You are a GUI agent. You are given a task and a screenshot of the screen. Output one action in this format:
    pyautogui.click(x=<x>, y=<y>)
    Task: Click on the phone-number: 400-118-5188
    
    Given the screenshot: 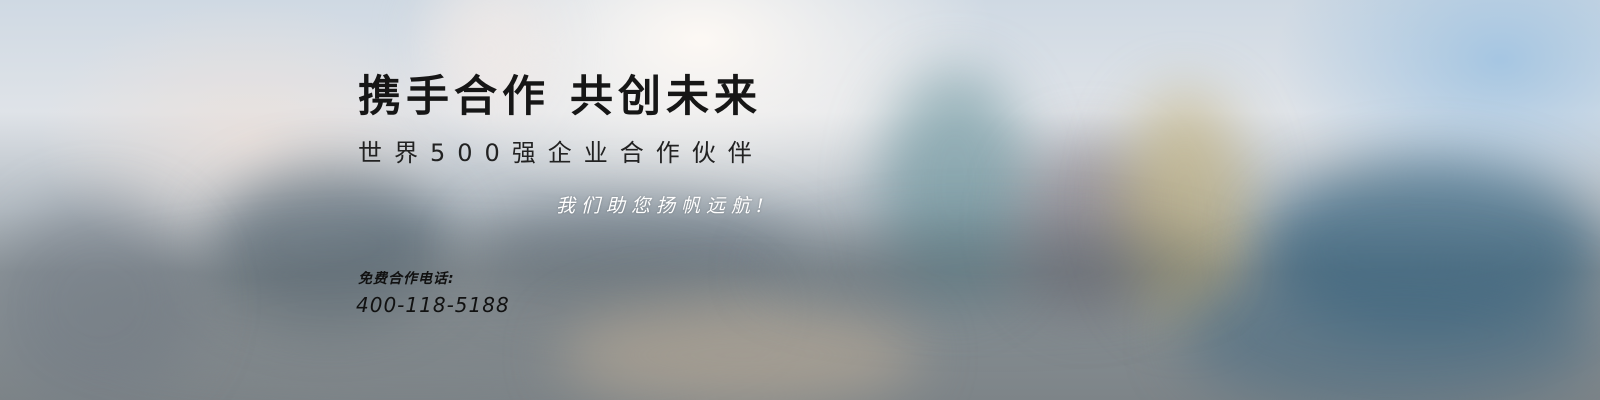 What is the action you would take?
    pyautogui.click(x=433, y=305)
    